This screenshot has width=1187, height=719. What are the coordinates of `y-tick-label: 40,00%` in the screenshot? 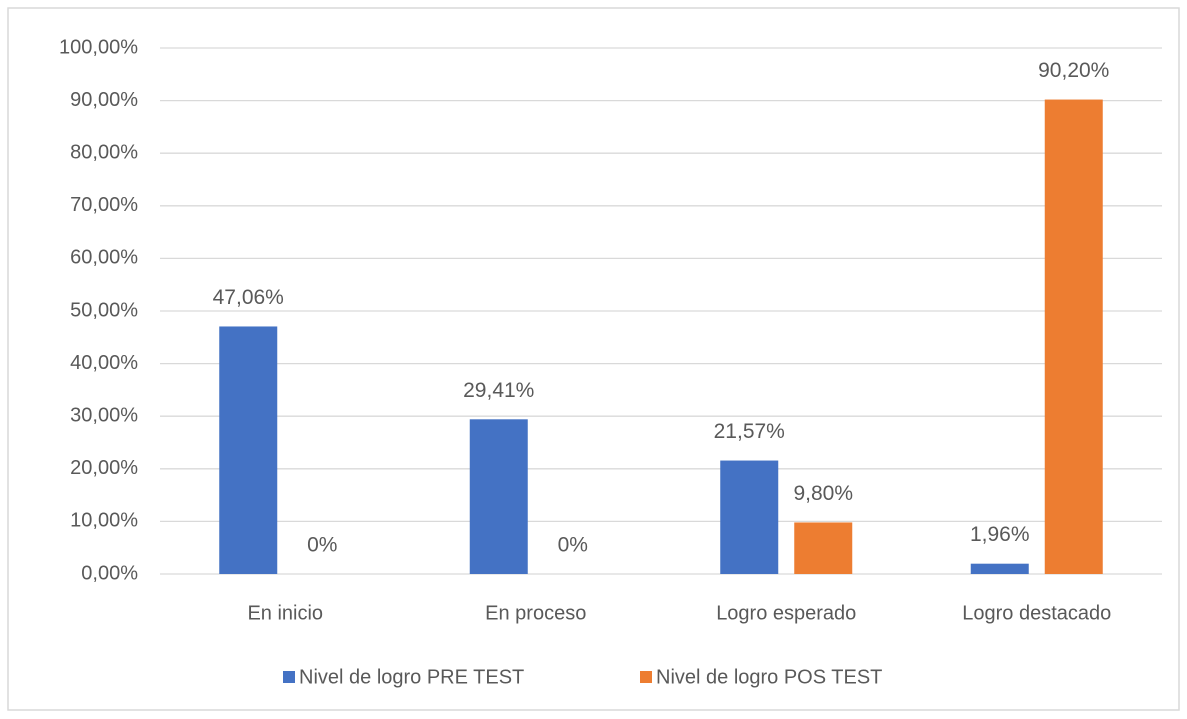 It's located at (104, 363).